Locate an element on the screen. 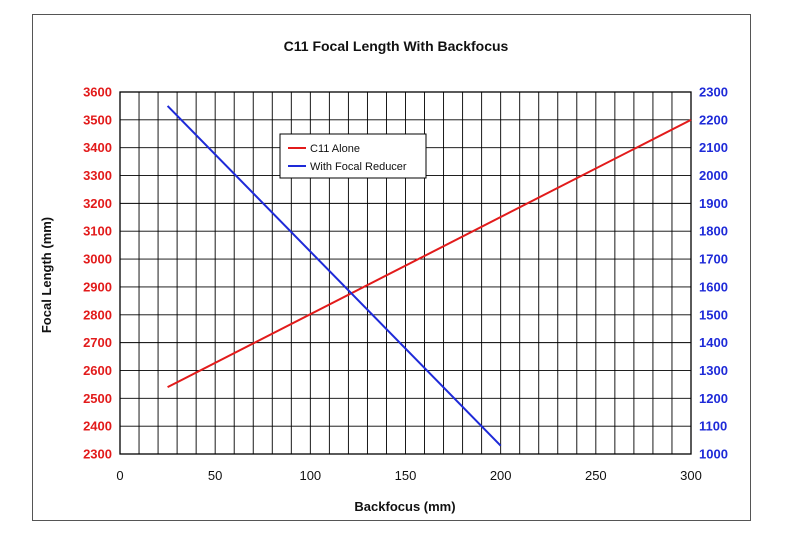 This screenshot has height=543, width=800. left-tick-label: 2300 is located at coordinates (97, 454).